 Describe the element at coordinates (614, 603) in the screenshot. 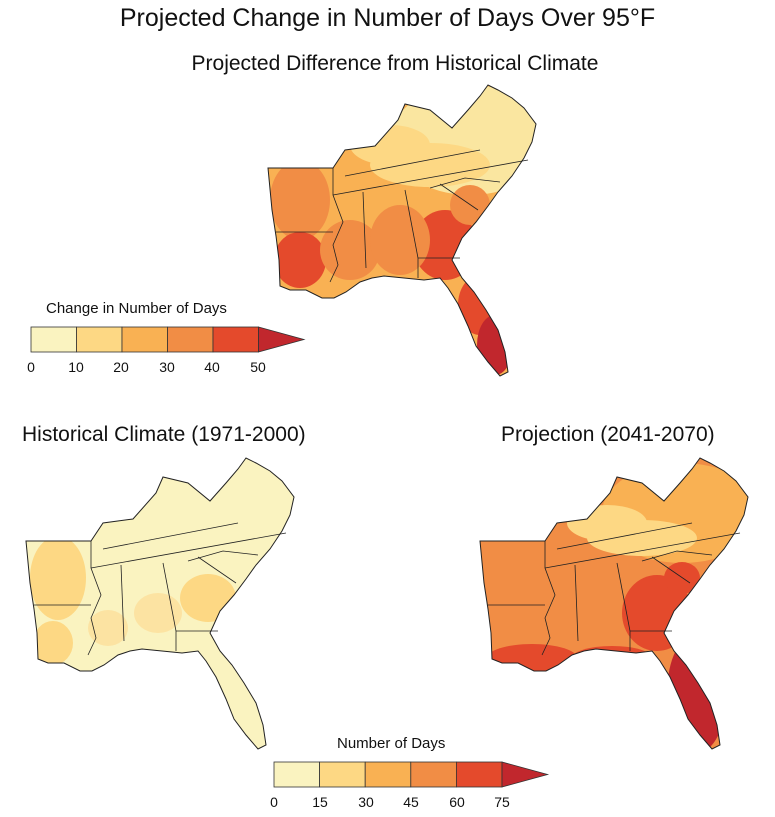

I see `projection-map` at that location.